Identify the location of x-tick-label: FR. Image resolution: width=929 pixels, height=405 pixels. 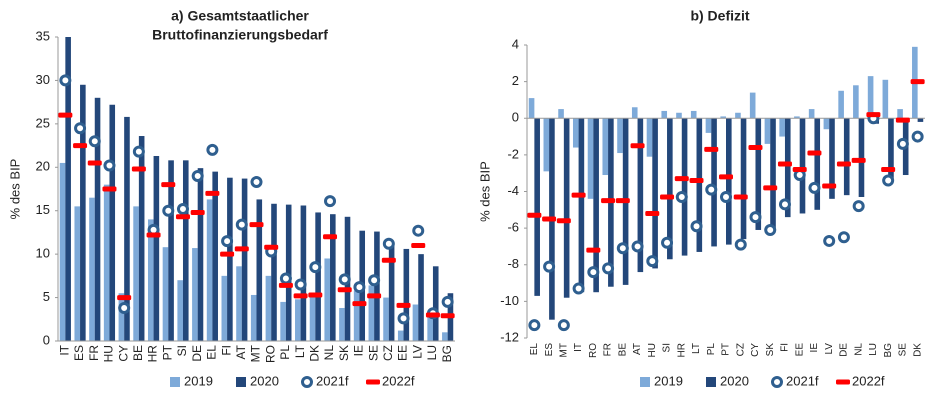
(94, 353).